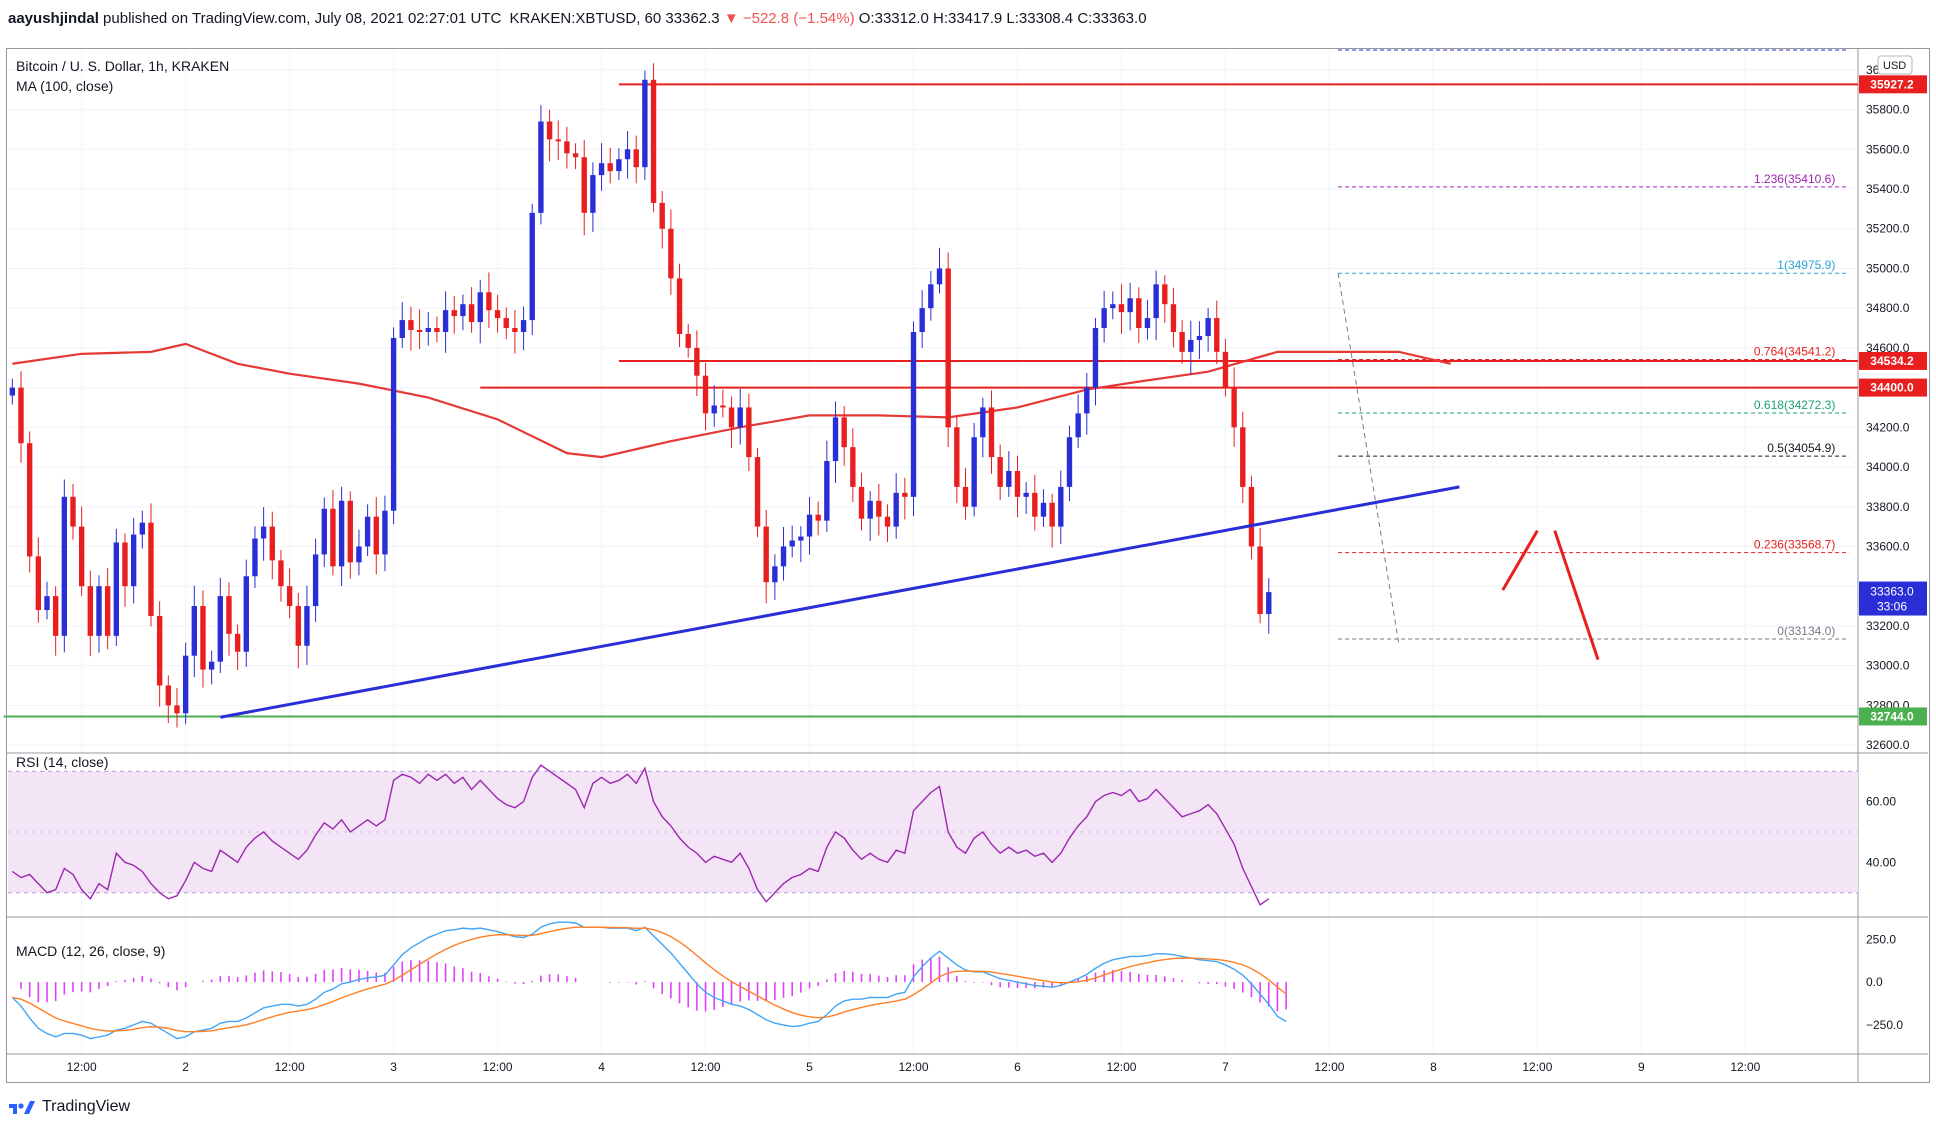 This screenshot has width=1936, height=1127. Describe the element at coordinates (1112, 18) in the screenshot. I see `ohlc-close: C:33363.0` at that location.